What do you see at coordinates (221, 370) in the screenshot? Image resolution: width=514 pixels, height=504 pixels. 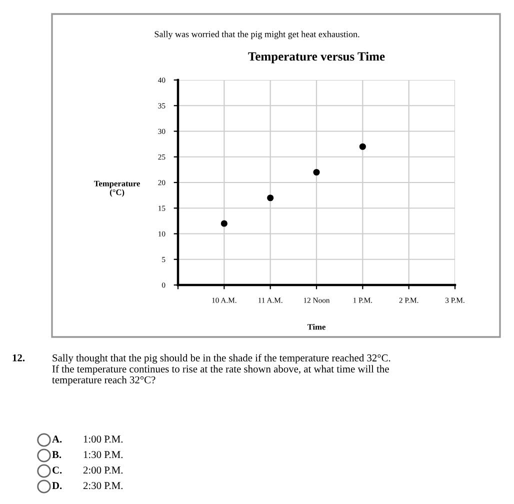 I see `text: Sally thought that the pig should be in the shade if the temperature reached 32°C. If the temperature continues to rise at the rate shown above, at what time will the temperature reach 32°C?` at bounding box center [221, 370].